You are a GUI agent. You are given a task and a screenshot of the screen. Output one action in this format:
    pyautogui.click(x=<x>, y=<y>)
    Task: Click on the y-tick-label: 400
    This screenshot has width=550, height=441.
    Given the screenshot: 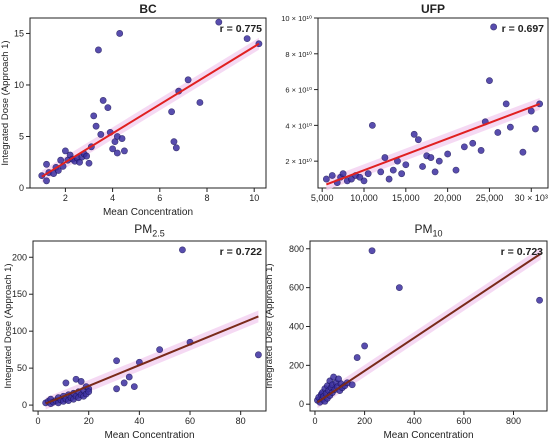 What is the action you would take?
    pyautogui.click(x=296, y=326)
    